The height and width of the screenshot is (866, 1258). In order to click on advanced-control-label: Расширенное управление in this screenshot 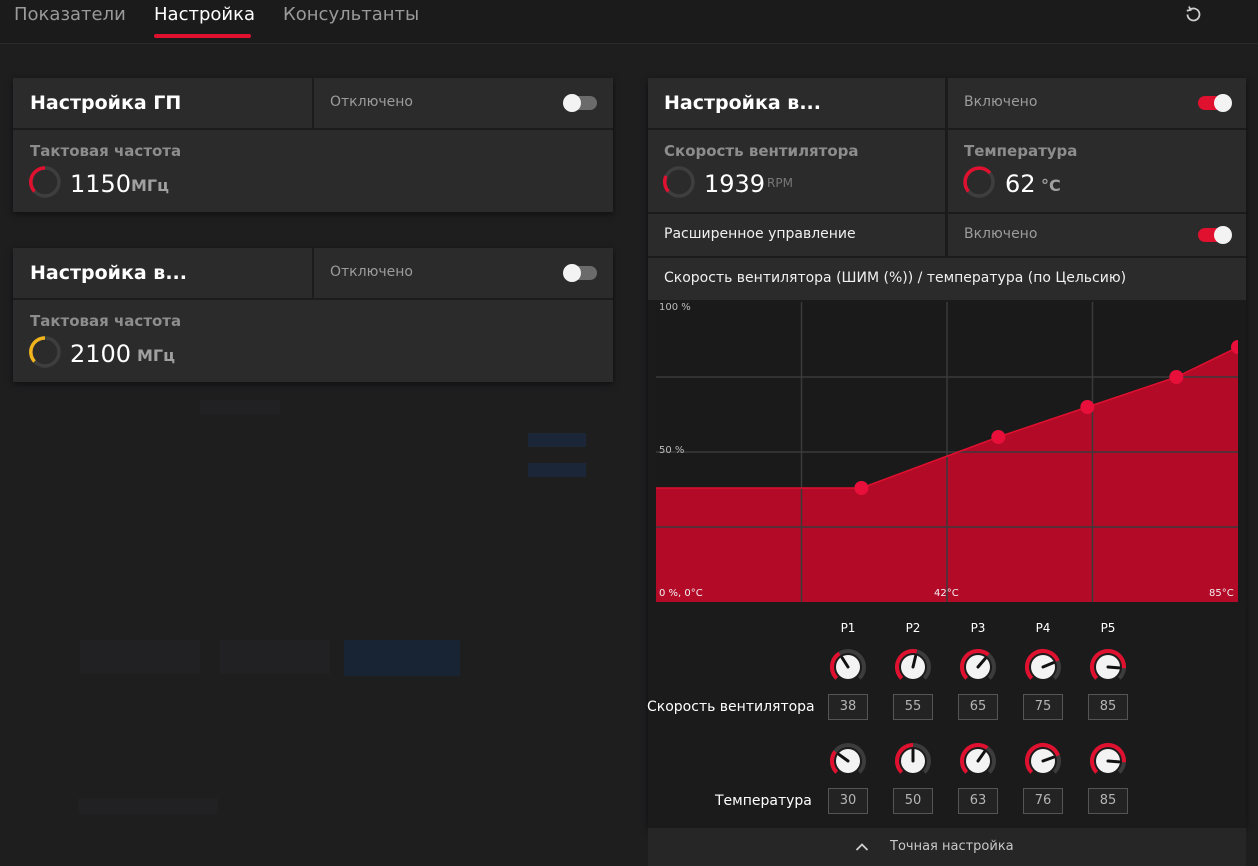, I will do `click(760, 234)`.